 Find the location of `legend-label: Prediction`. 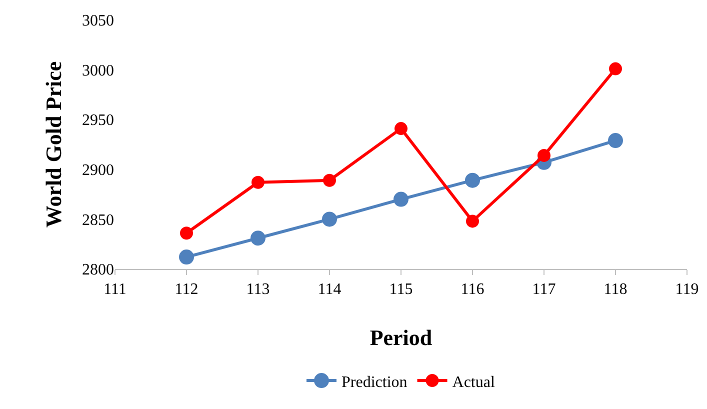

legend-label: Prediction is located at coordinates (375, 382).